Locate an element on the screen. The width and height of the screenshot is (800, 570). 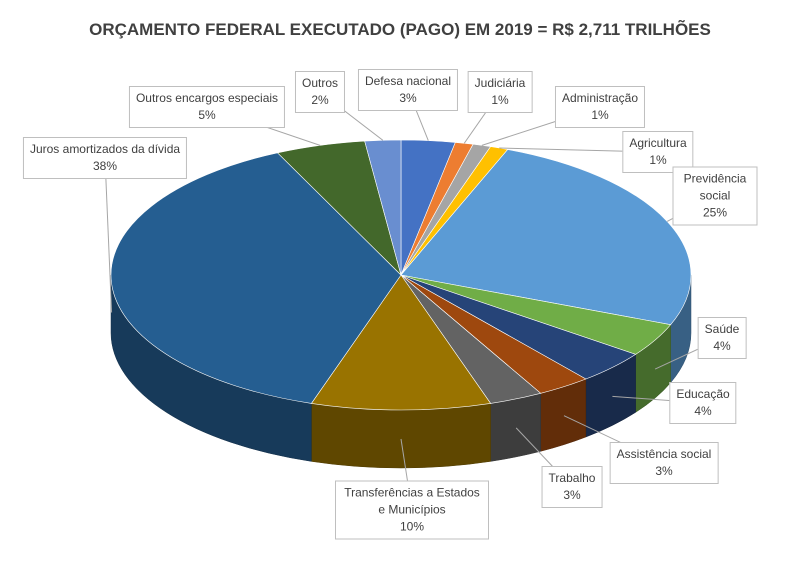
data-label: Trabalho 3% is located at coordinates (572, 487).